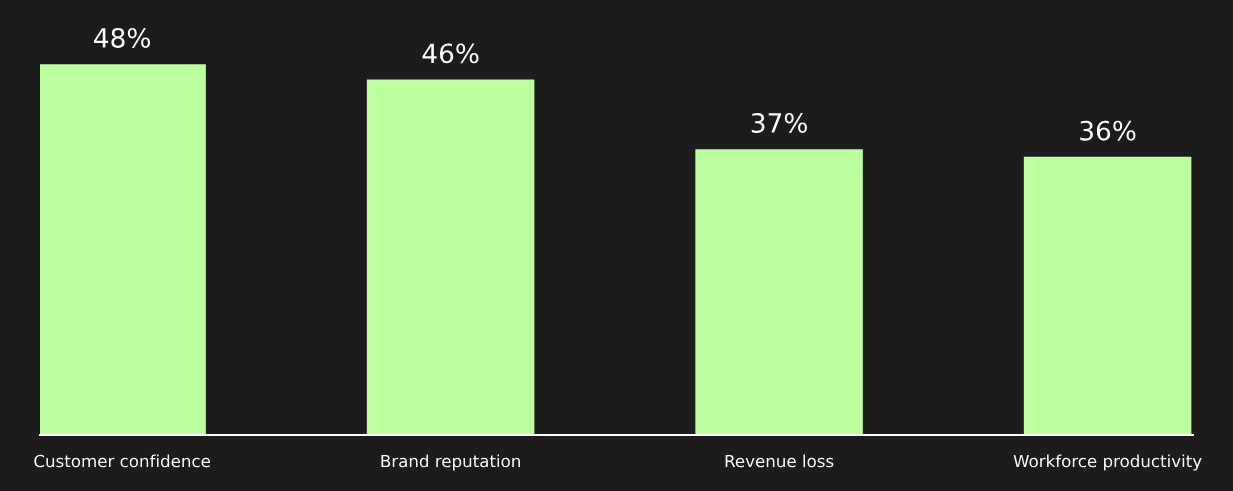 The height and width of the screenshot is (491, 1233). I want to click on data-label: 37%, so click(779, 122).